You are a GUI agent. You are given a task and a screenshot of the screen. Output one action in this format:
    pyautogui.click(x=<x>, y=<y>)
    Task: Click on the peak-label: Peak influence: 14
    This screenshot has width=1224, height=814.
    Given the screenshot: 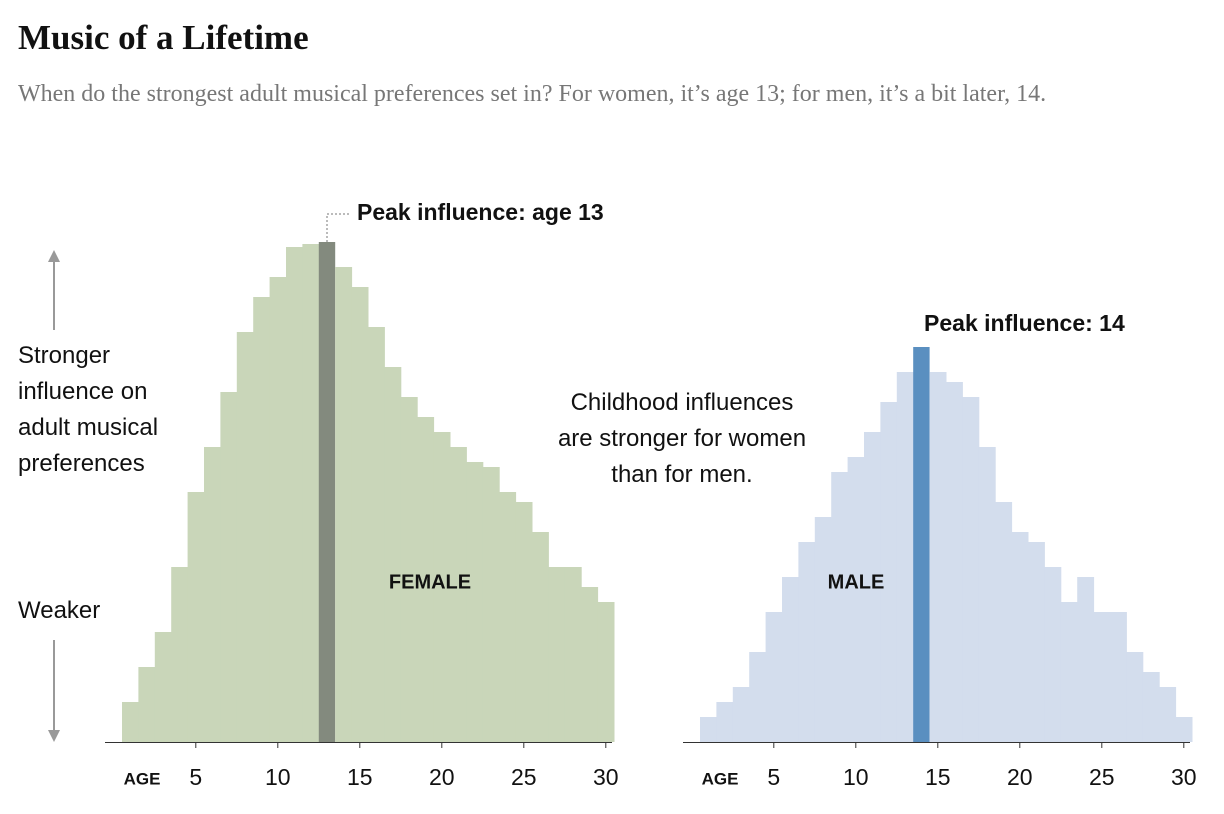 What is the action you would take?
    pyautogui.click(x=1024, y=323)
    